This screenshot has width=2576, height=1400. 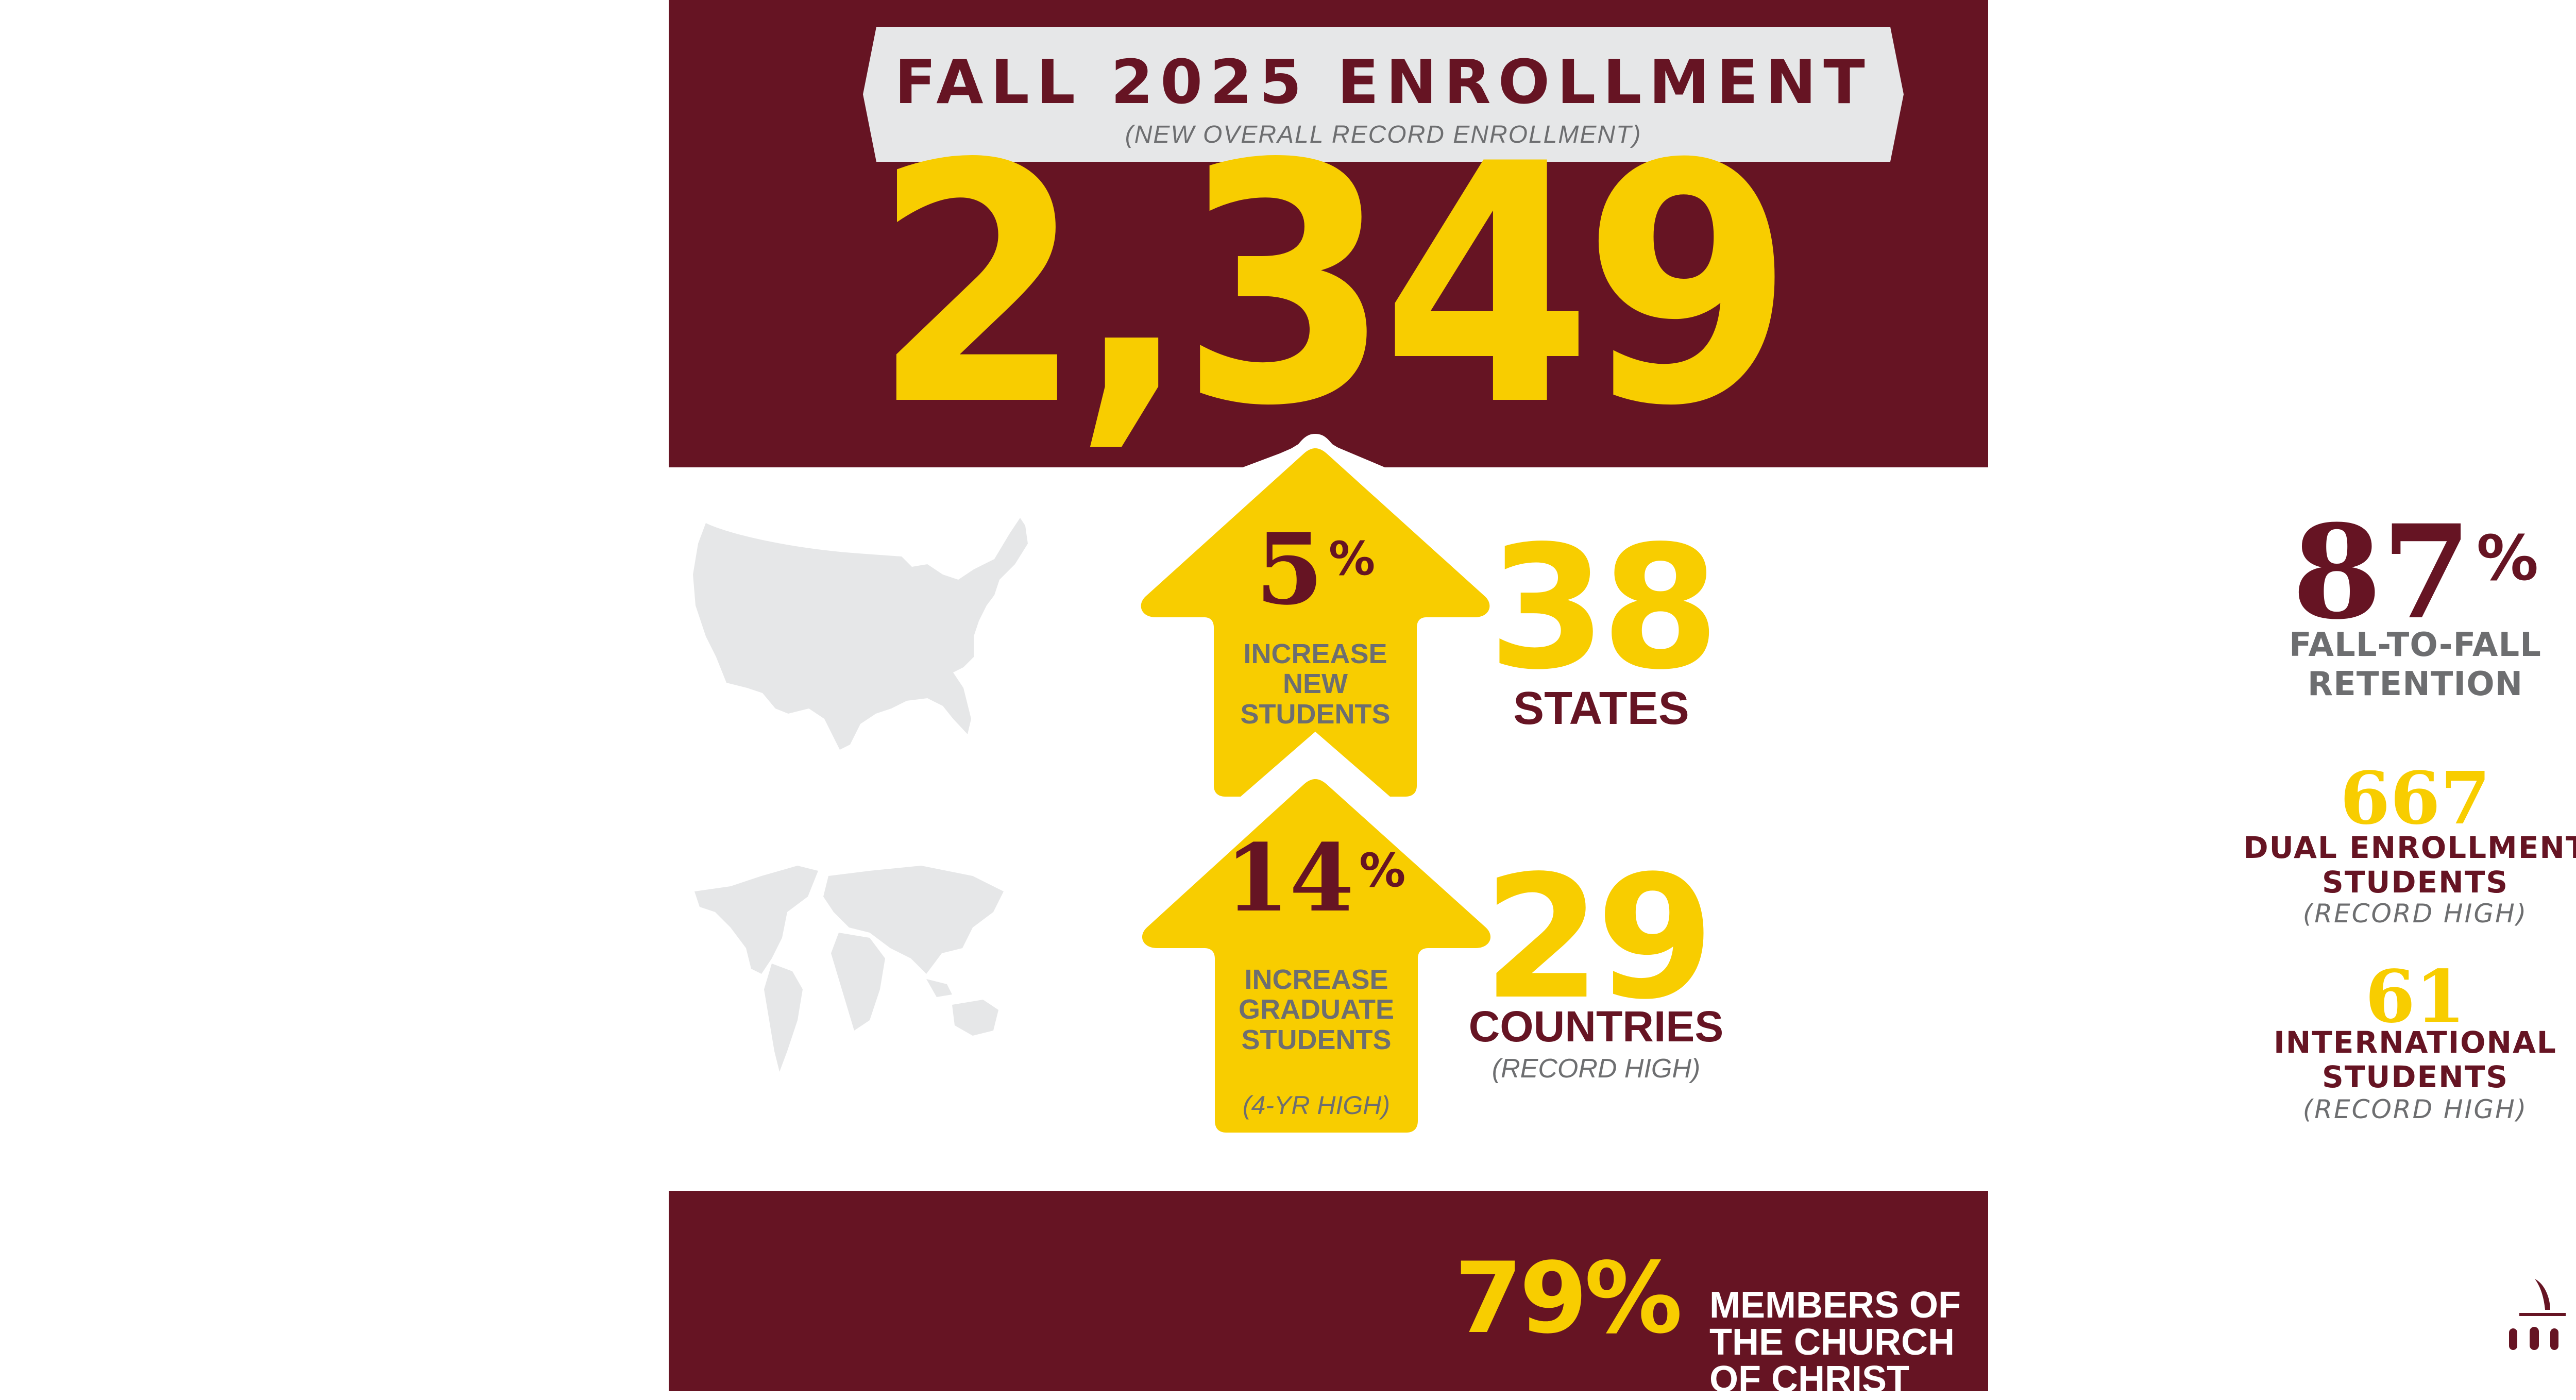 What do you see at coordinates (1333, 286) in the screenshot?
I see `total-enrollment-number: 2,349` at bounding box center [1333, 286].